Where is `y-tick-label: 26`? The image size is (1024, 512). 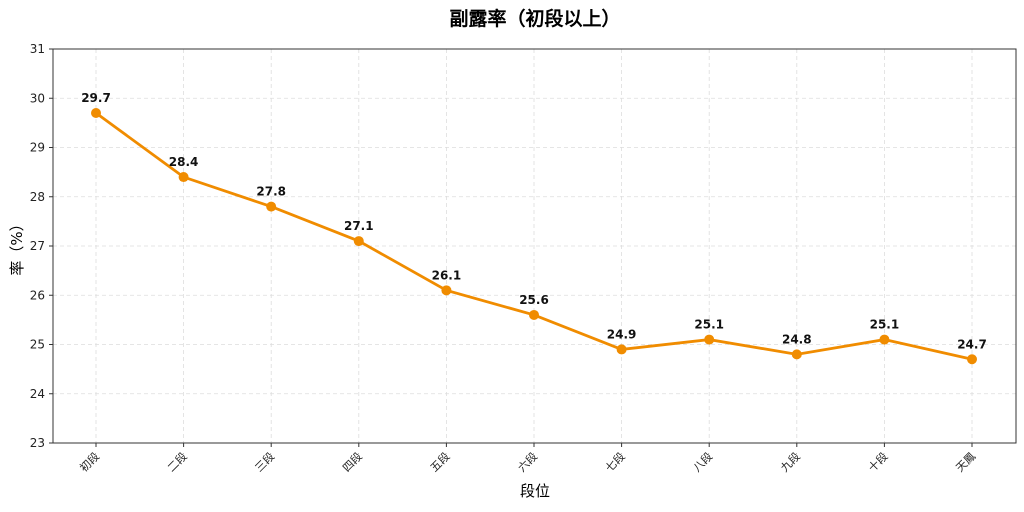 y-tick-label: 26 is located at coordinates (37, 295).